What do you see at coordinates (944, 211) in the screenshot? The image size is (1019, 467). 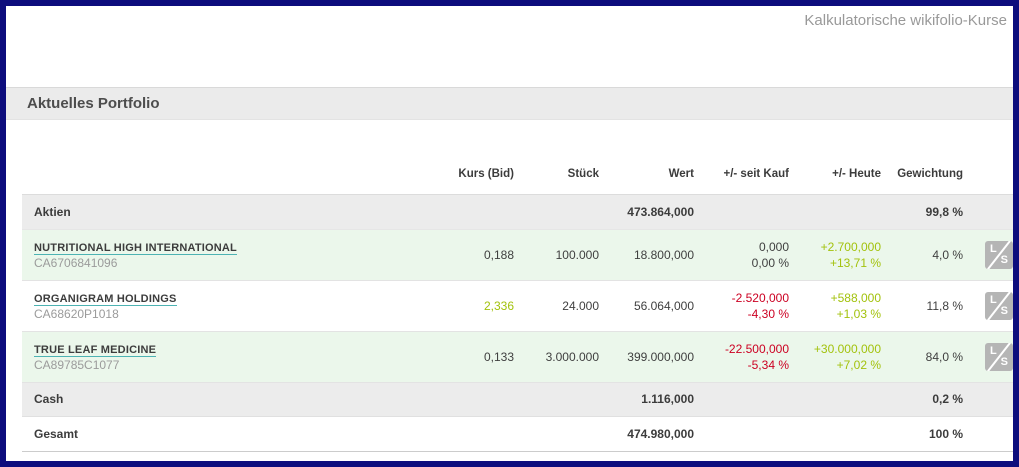 I see `group-gewichtung: 99,8 %` at bounding box center [944, 211].